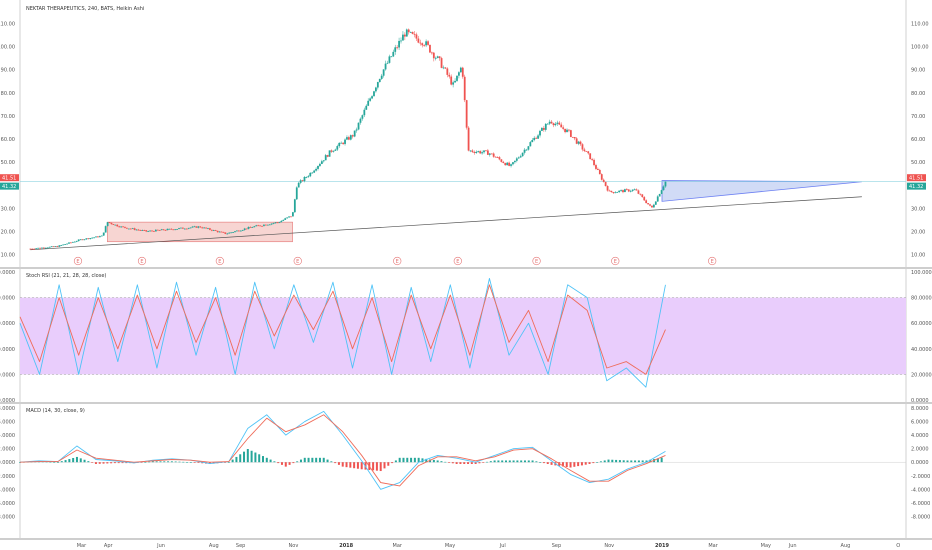  Describe the element at coordinates (9, 187) in the screenshot. I see `last-price-label-left: 41.32` at that location.